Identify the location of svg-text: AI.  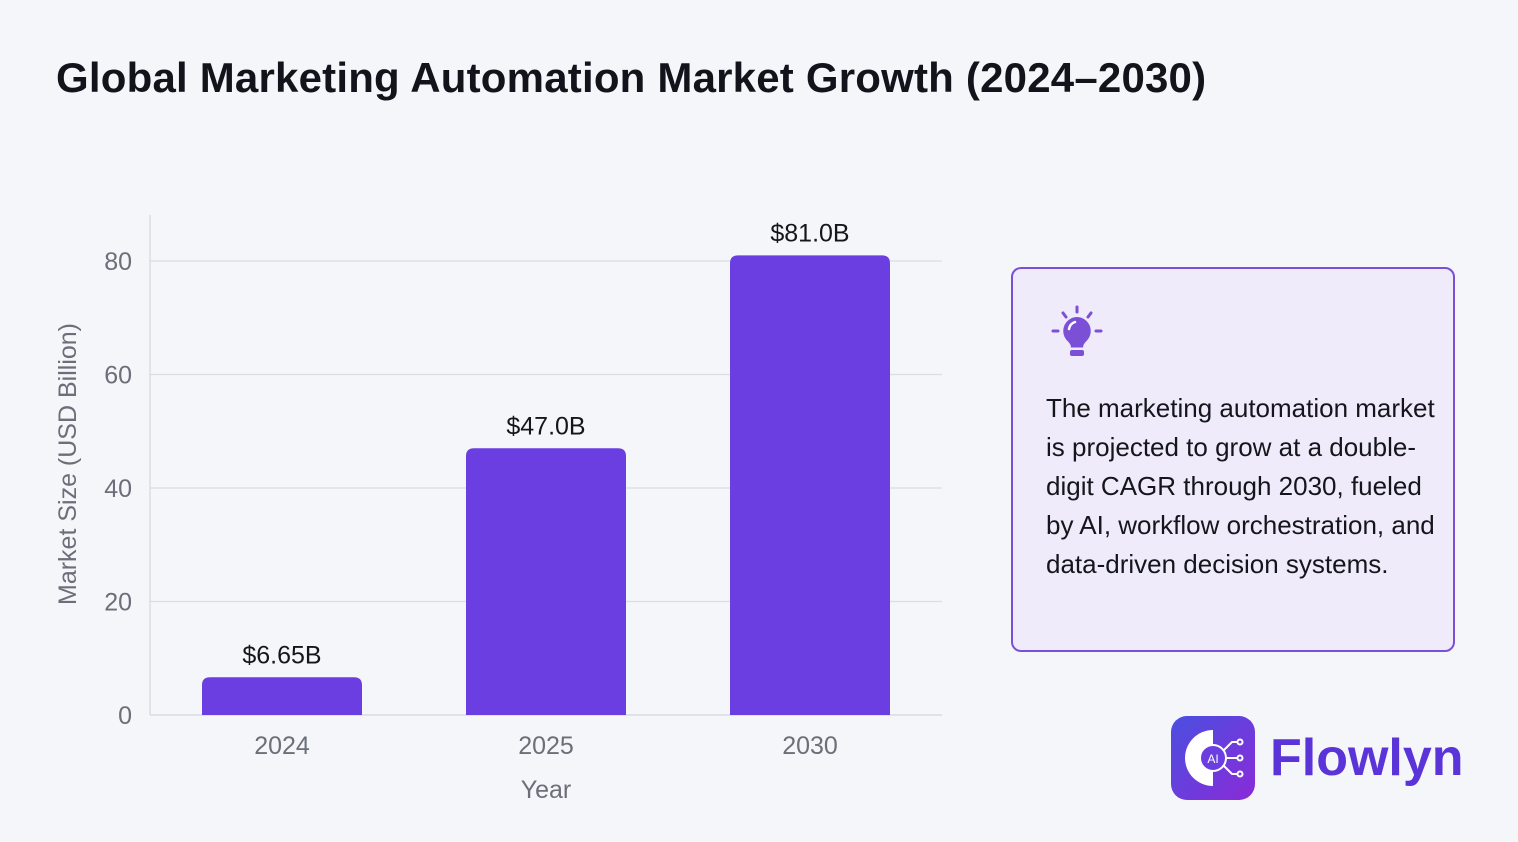
(1212, 759).